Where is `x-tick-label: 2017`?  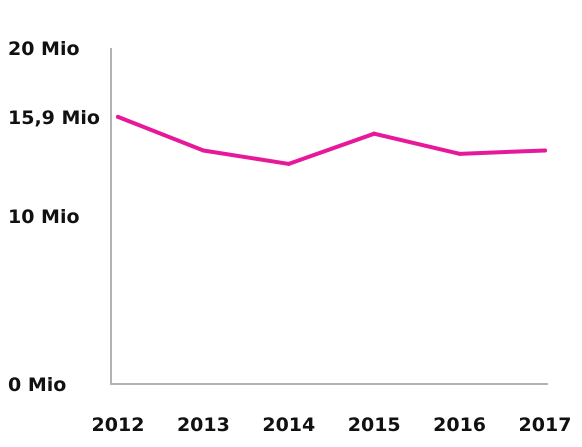
x-tick-label: 2017 is located at coordinates (545, 425).